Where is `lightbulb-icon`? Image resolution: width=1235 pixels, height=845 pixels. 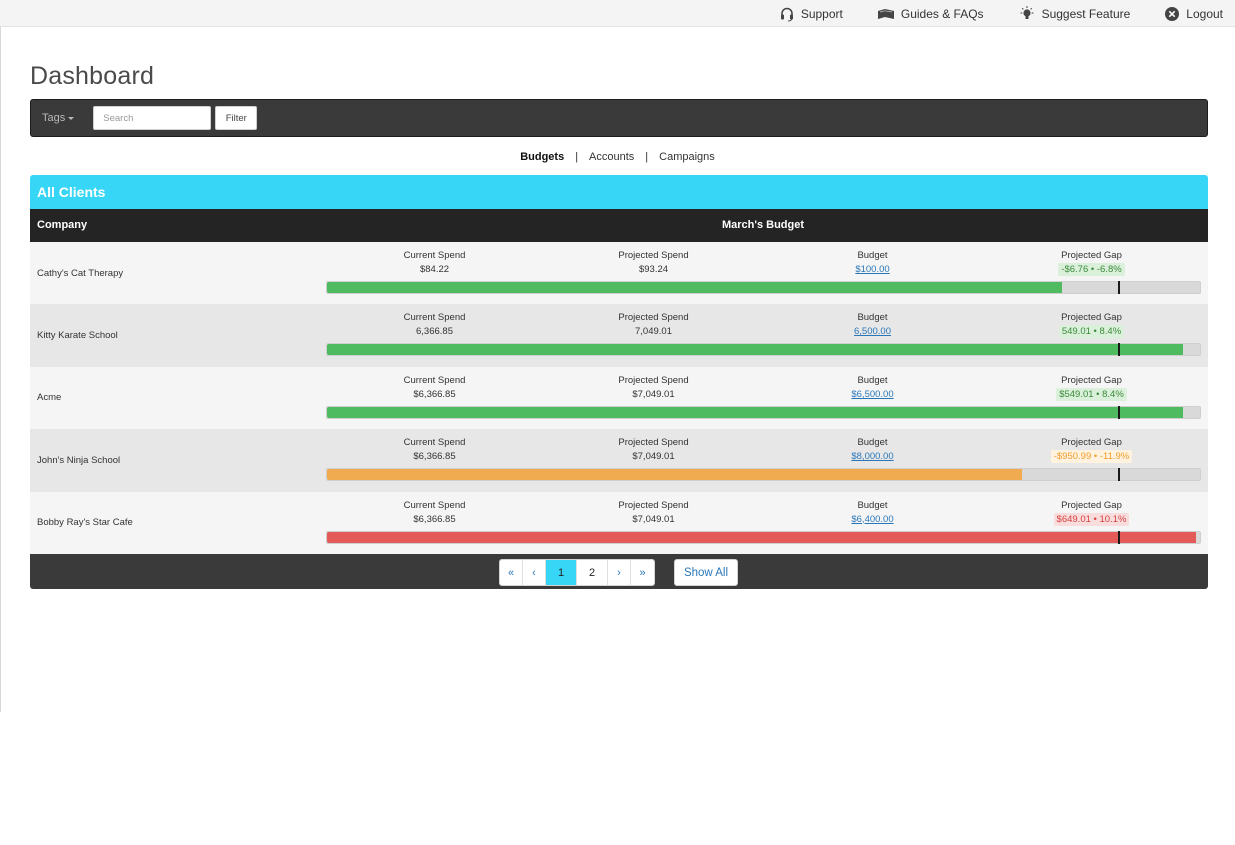 lightbulb-icon is located at coordinates (1027, 14).